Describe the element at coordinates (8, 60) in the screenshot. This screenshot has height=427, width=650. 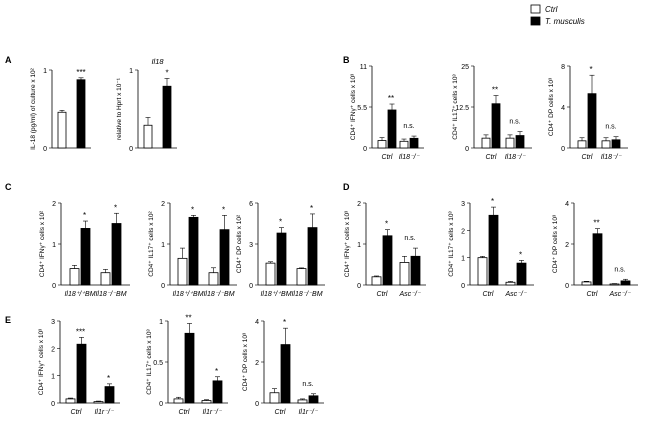
I see `panel-label-a: A` at that location.